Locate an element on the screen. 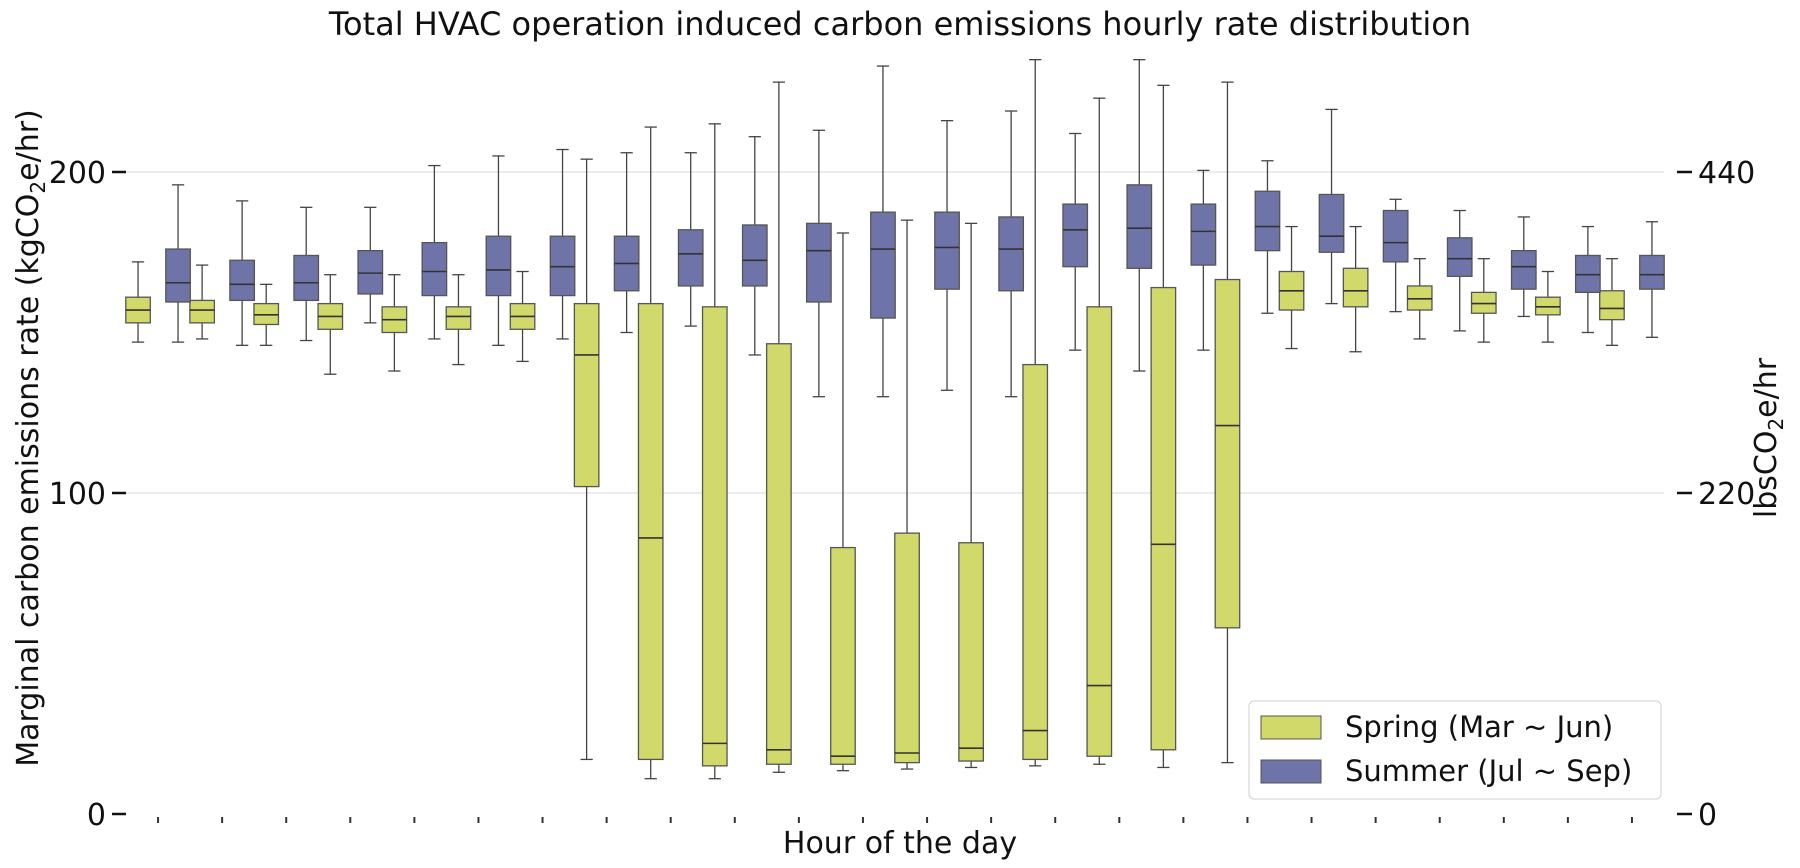  x-axis-label: Hour of the day is located at coordinates (900, 843).